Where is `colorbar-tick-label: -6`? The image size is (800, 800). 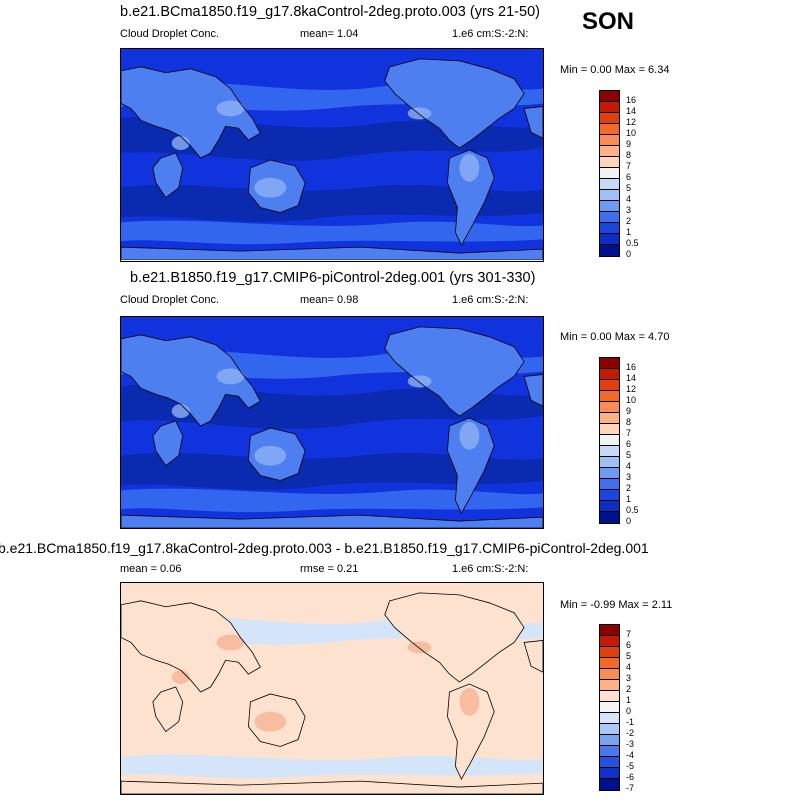 colorbar-tick-label: -6 is located at coordinates (630, 777).